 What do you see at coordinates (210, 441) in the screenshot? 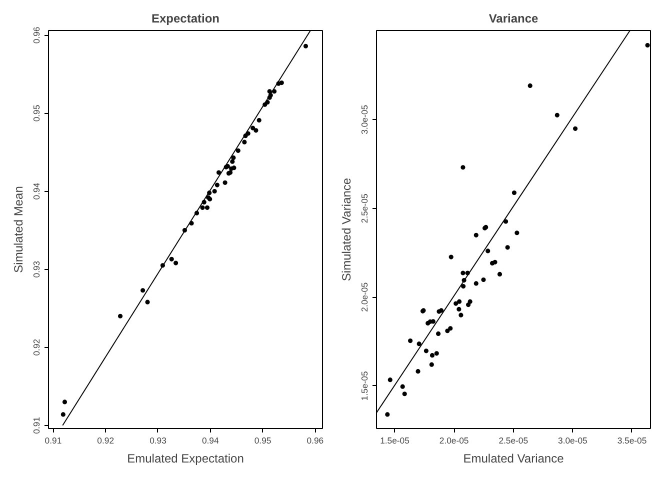
I see `x-tick-label: 0.94` at bounding box center [210, 441].